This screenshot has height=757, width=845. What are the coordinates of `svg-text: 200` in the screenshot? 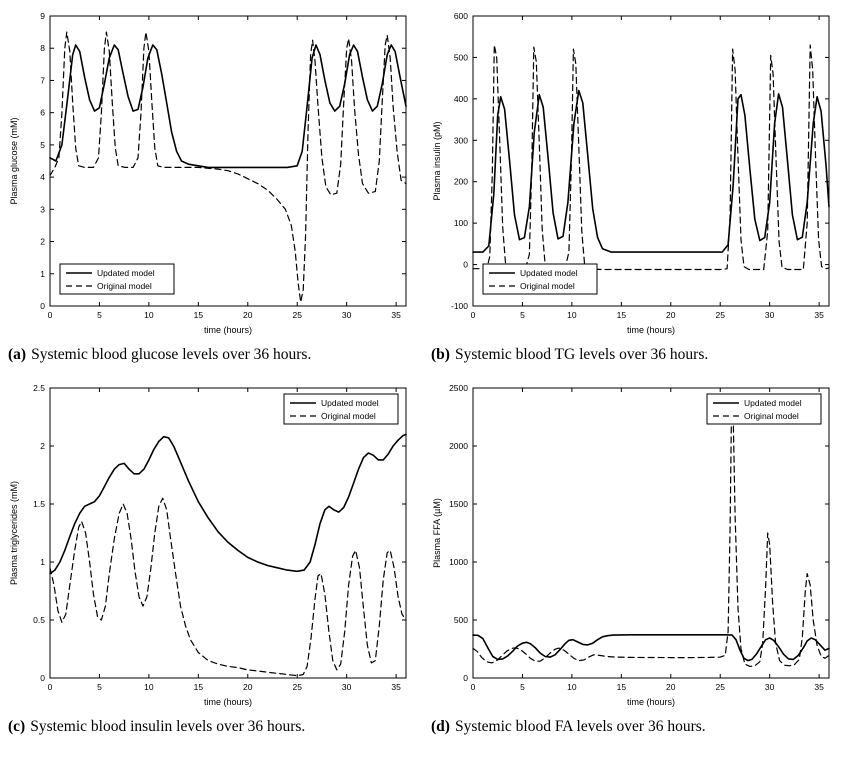 It's located at (461, 182).